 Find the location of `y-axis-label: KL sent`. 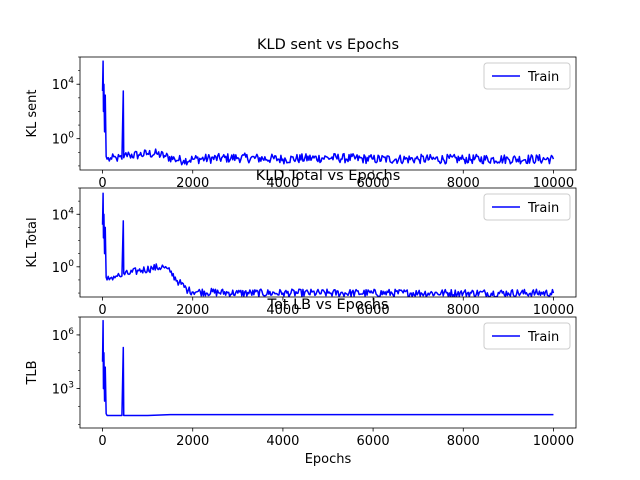

y-axis-label: KL sent is located at coordinates (32, 113).